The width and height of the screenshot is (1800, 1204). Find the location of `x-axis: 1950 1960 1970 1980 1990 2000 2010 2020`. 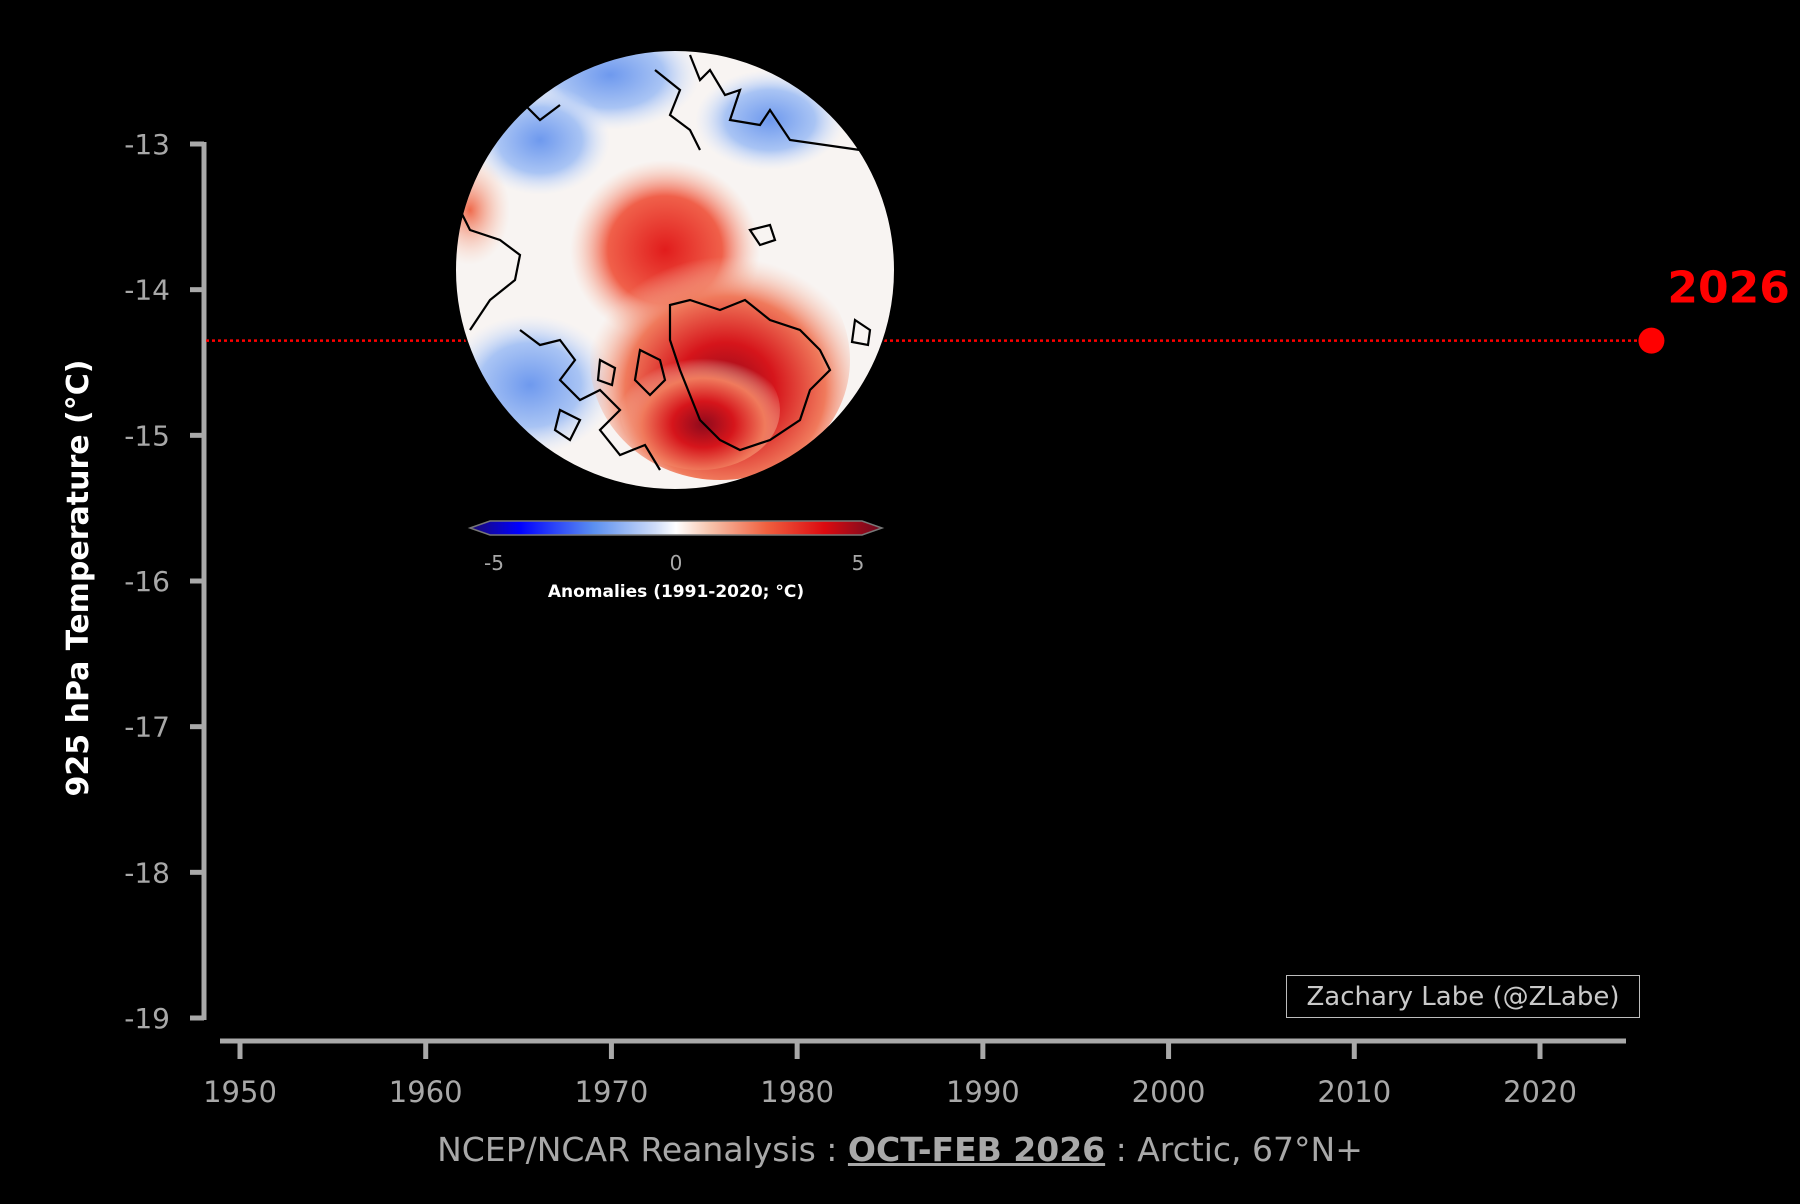

x-axis: 1950 1960 1970 1980 1990 2000 2010 2020 is located at coordinates (914, 1073).